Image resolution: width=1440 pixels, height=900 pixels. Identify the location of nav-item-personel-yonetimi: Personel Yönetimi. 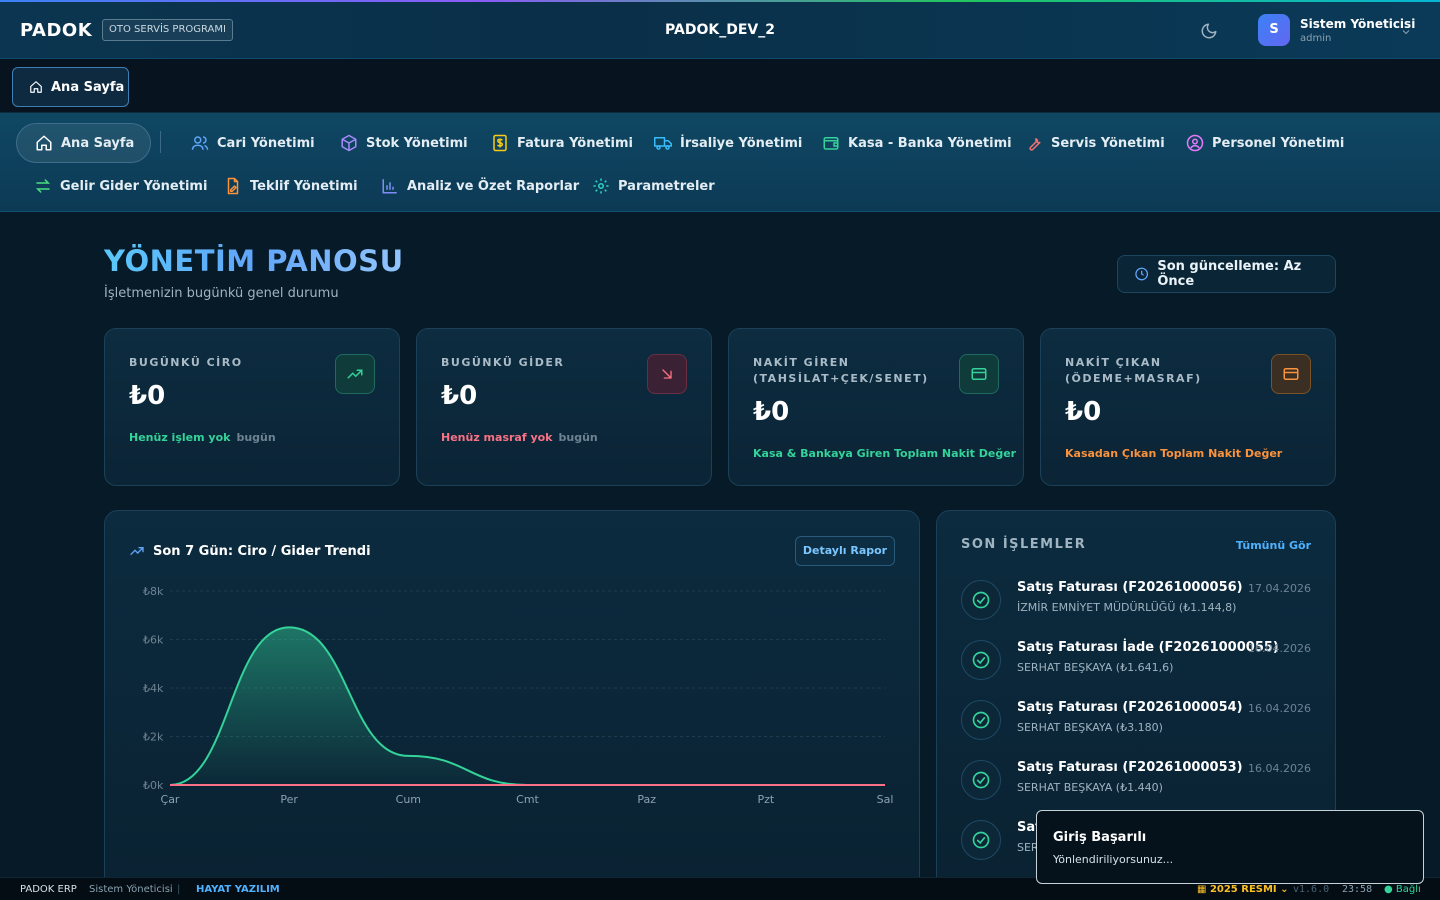
(1265, 143).